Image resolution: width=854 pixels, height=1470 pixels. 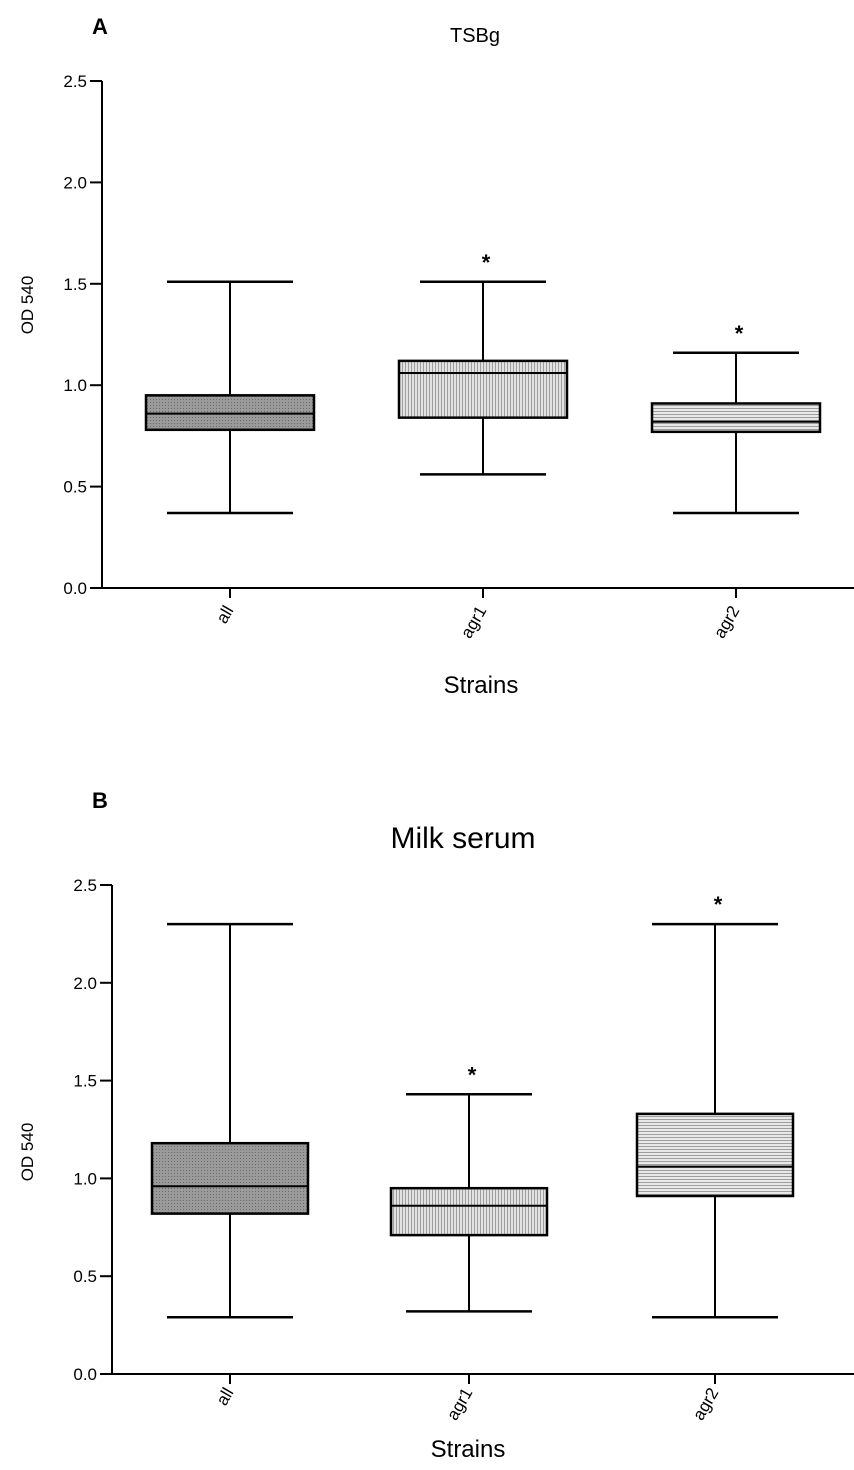 What do you see at coordinates (486, 262) in the screenshot?
I see `panel-a-marker-agr1: *` at bounding box center [486, 262].